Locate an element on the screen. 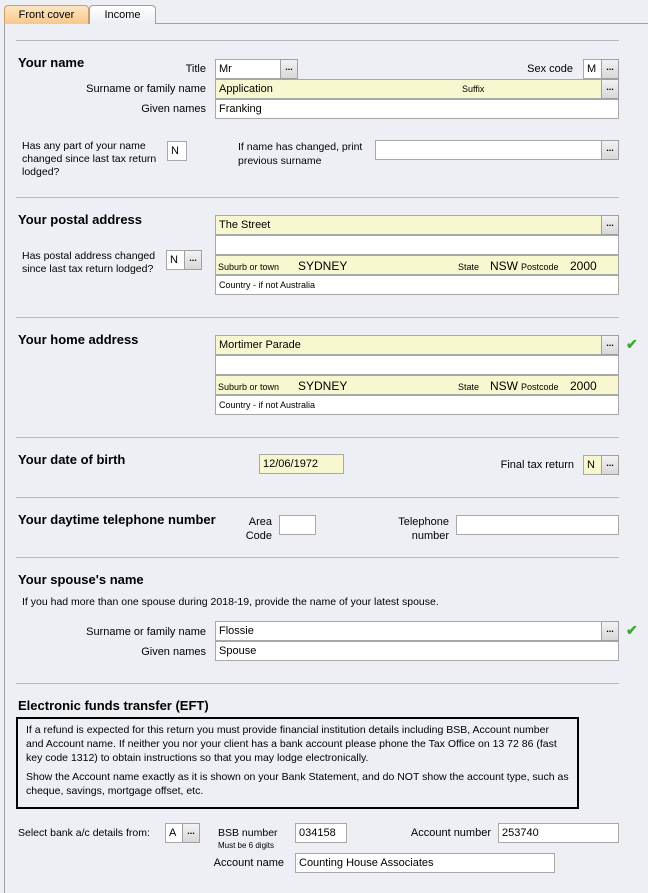  spouse-heading: Your spouse's name is located at coordinates (81, 579).